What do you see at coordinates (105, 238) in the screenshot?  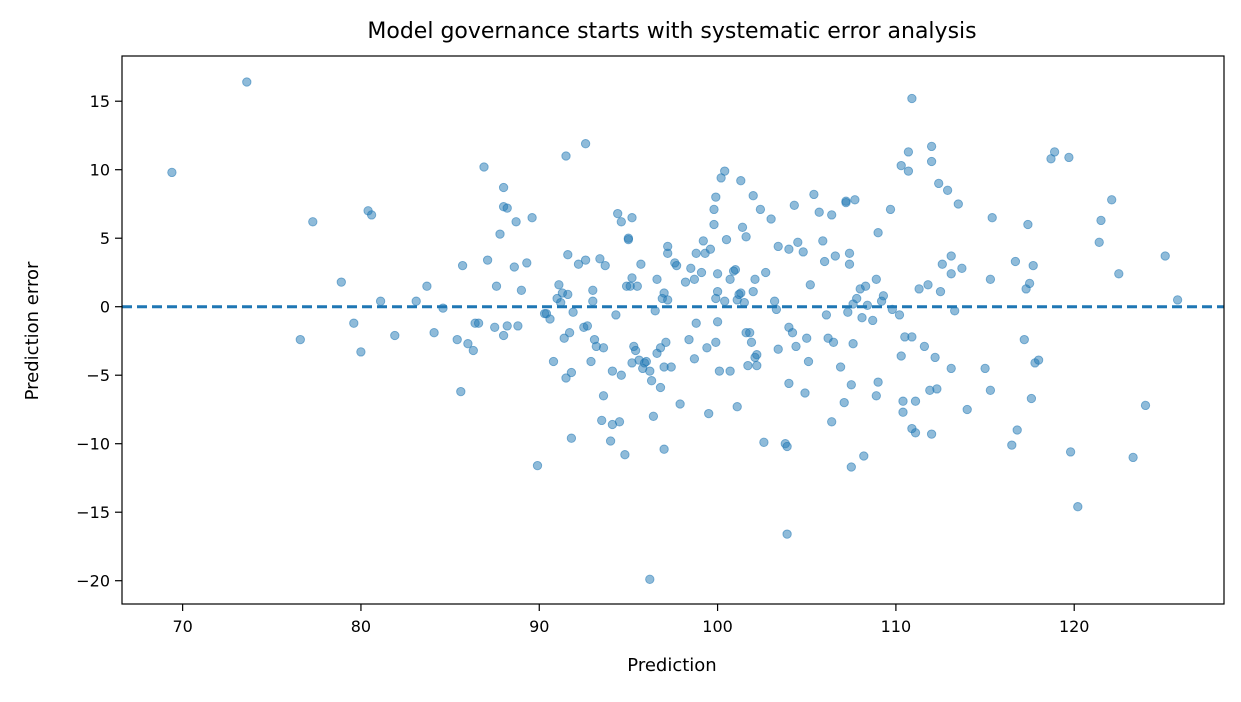 I see `y-tick-label: 5` at bounding box center [105, 238].